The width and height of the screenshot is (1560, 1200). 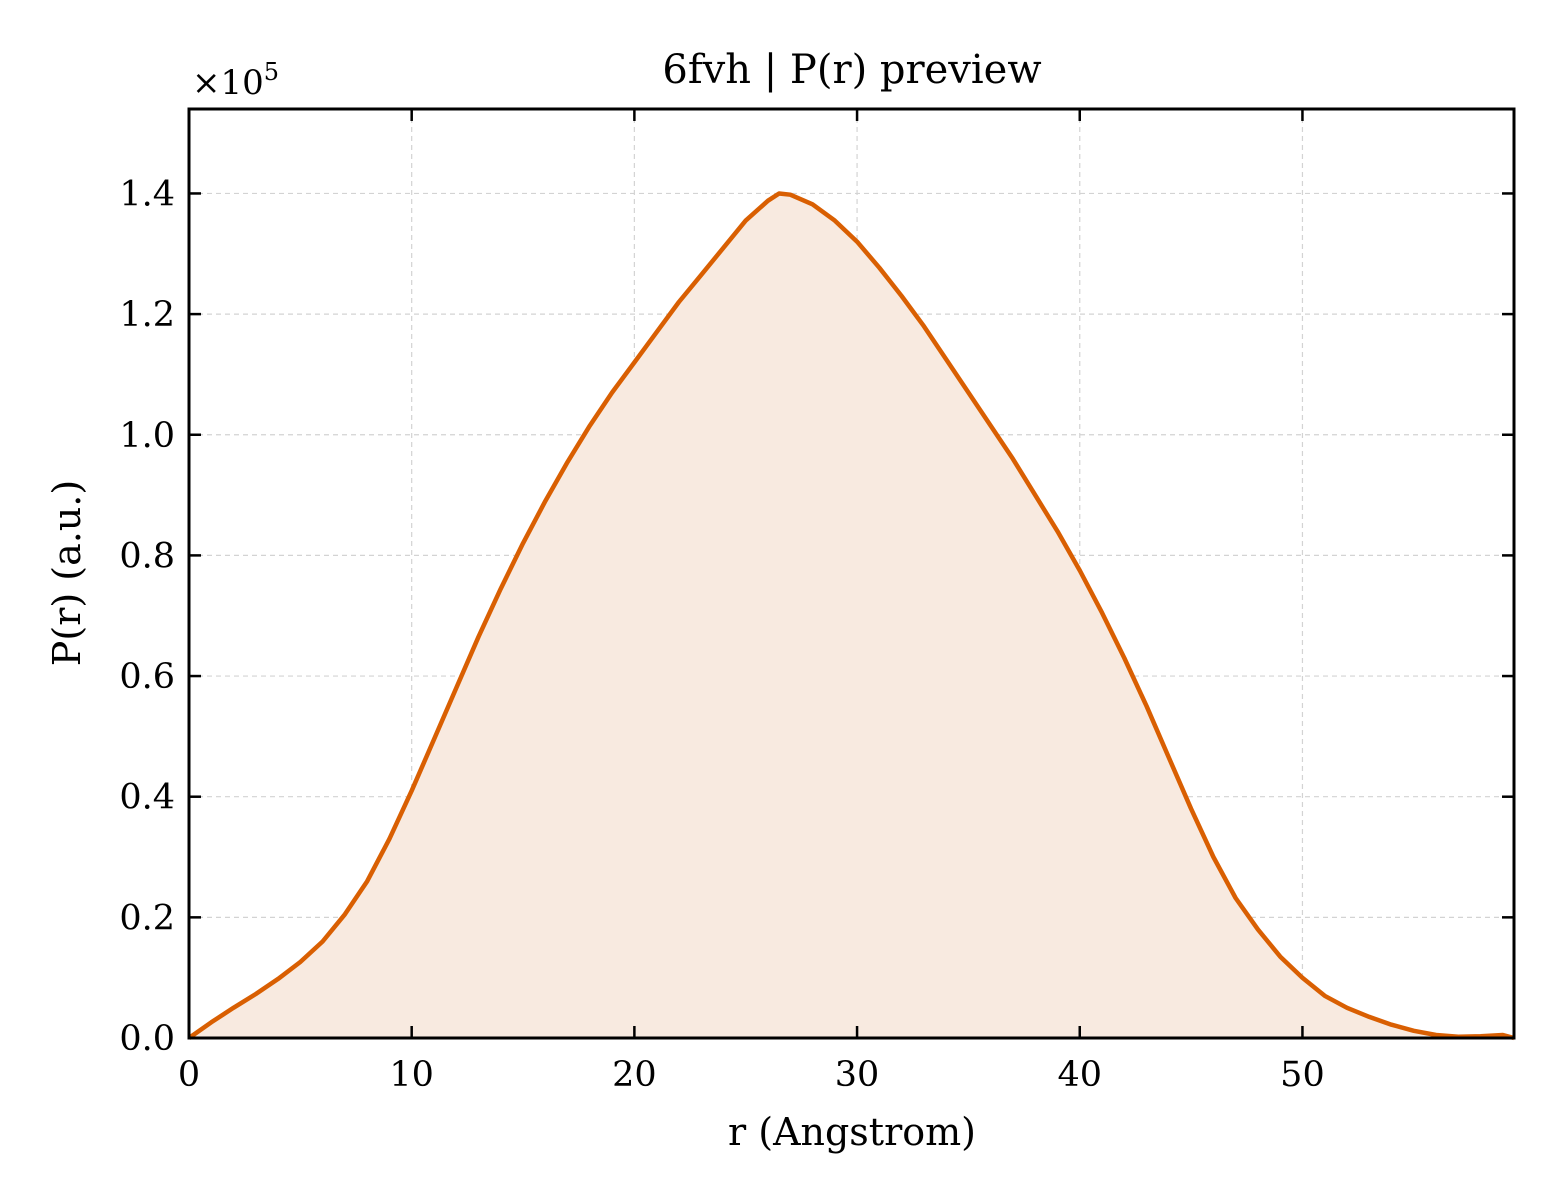 What do you see at coordinates (411, 1075) in the screenshot?
I see `x-tick-label: 10` at bounding box center [411, 1075].